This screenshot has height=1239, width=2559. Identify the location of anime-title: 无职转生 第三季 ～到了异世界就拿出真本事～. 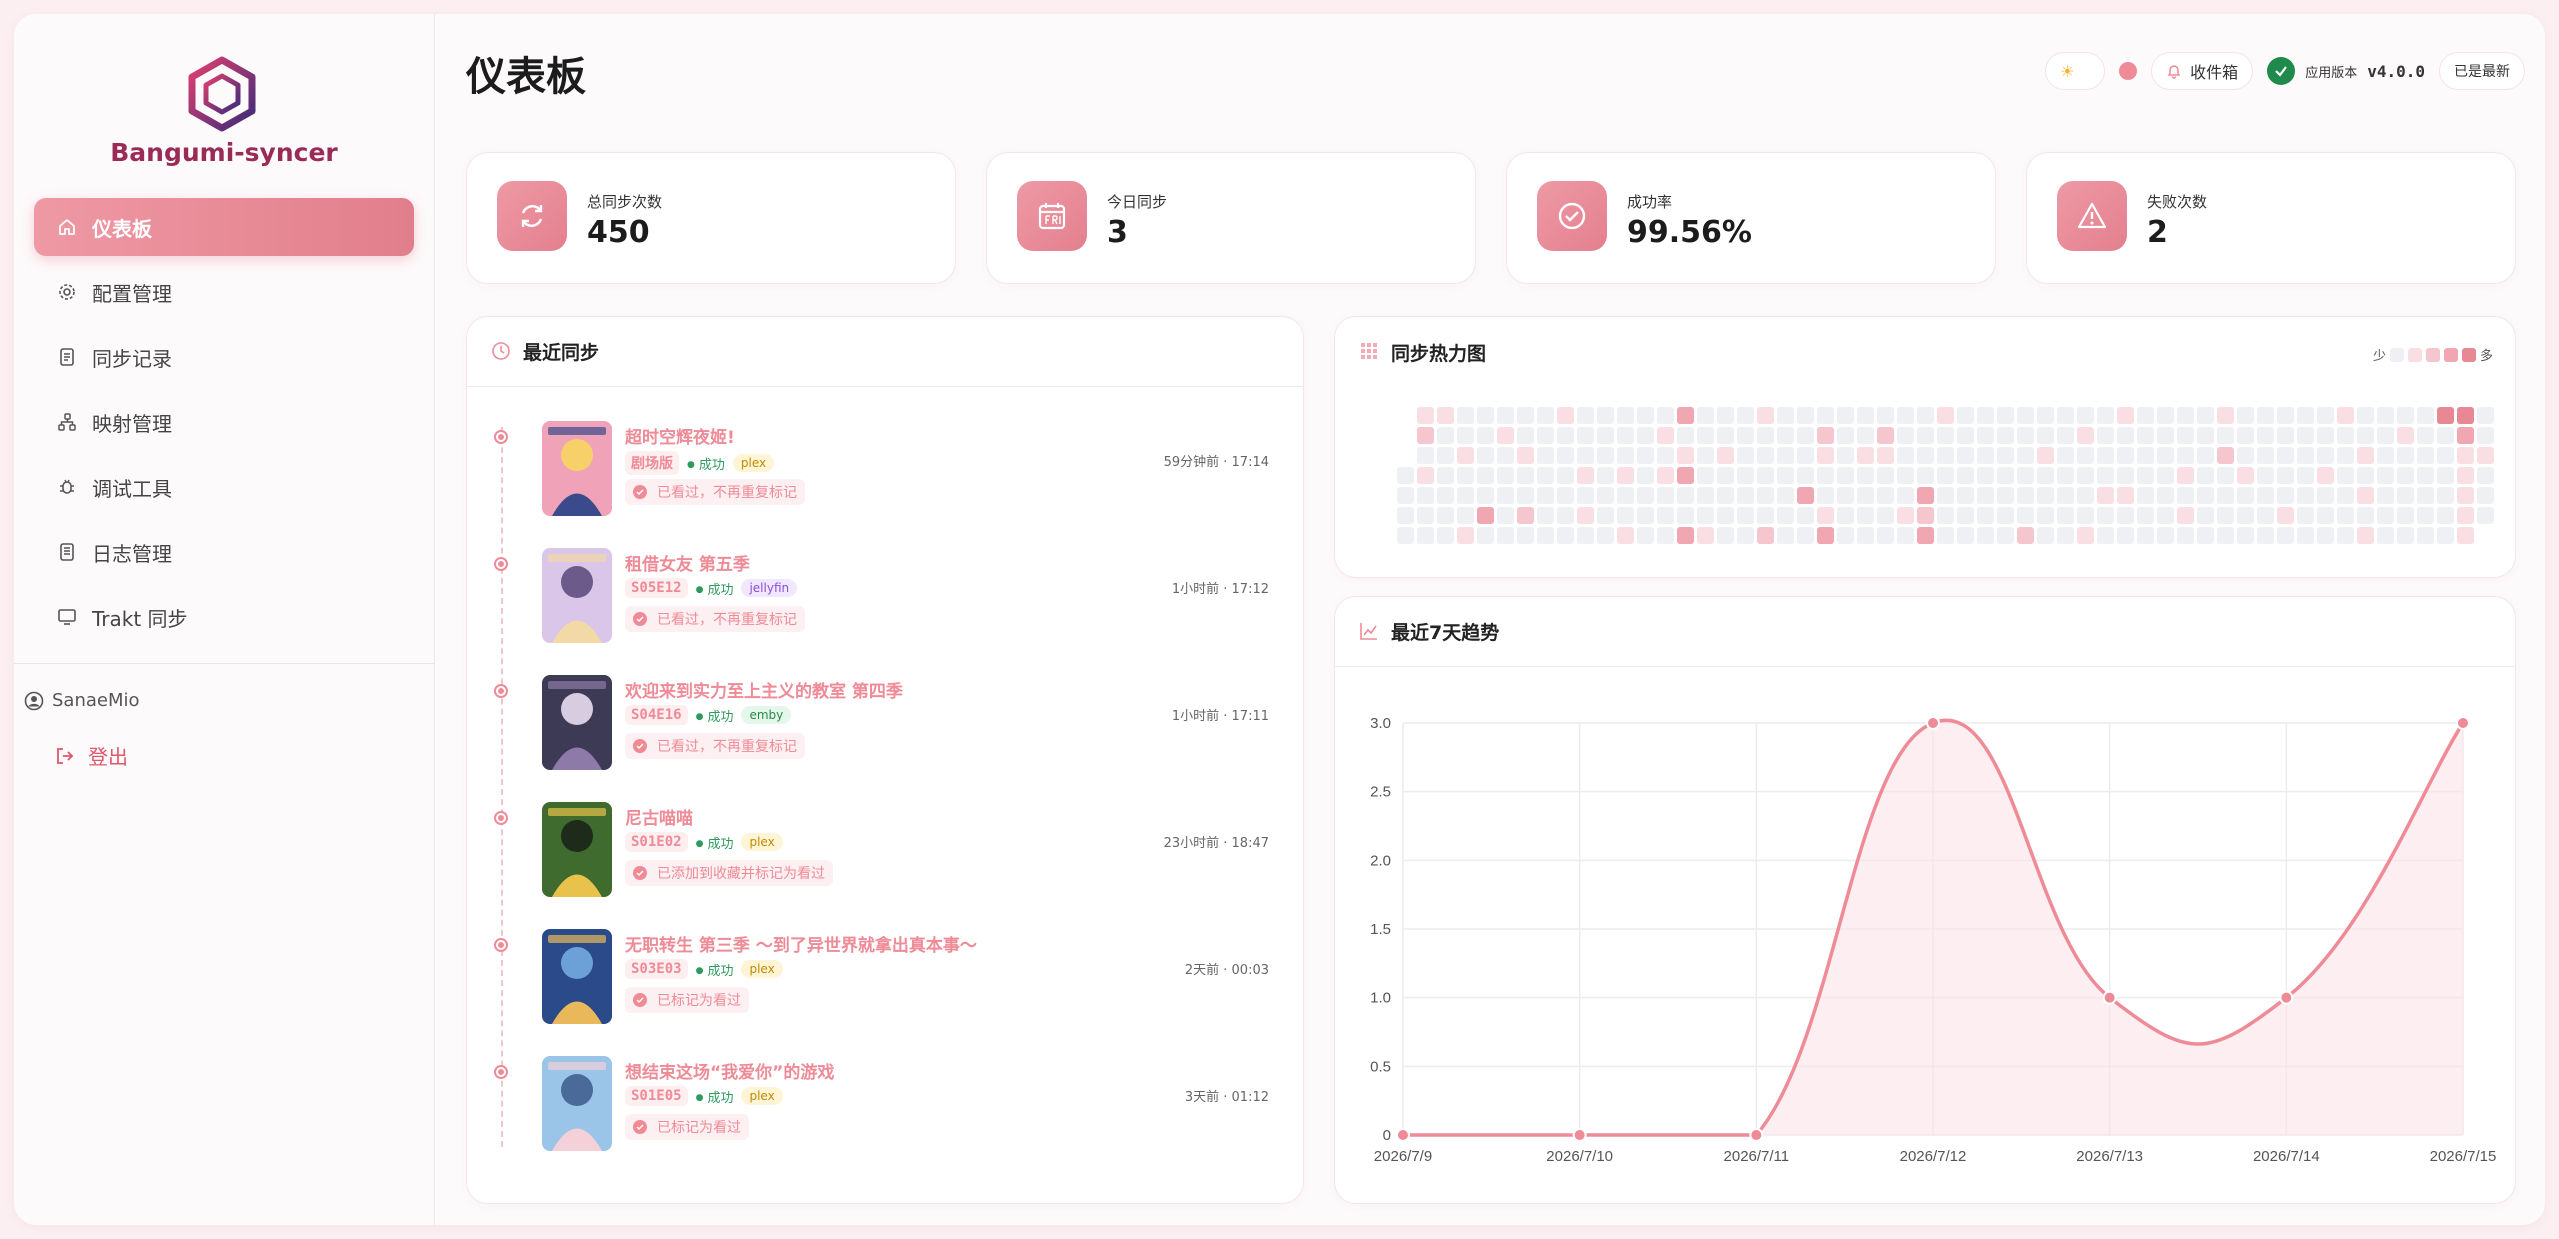
(801, 946).